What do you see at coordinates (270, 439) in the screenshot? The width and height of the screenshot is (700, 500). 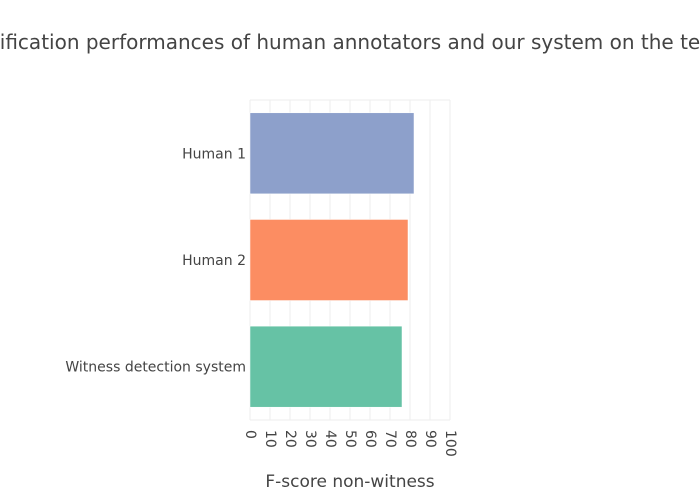 I see `x-tick-label: 10` at bounding box center [270, 439].